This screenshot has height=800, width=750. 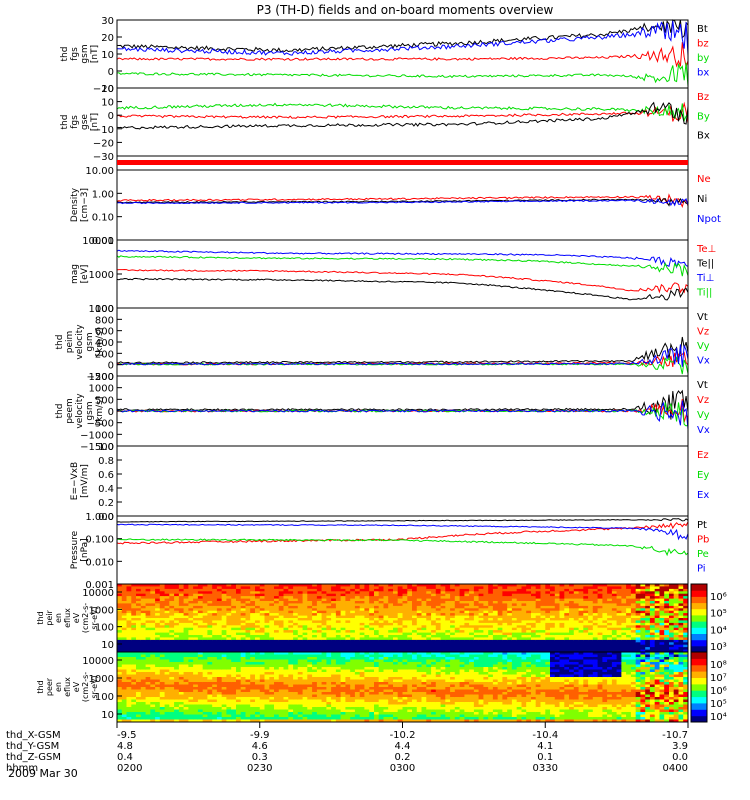 I want to click on y-tick-label: 10, so click(x=107, y=645).